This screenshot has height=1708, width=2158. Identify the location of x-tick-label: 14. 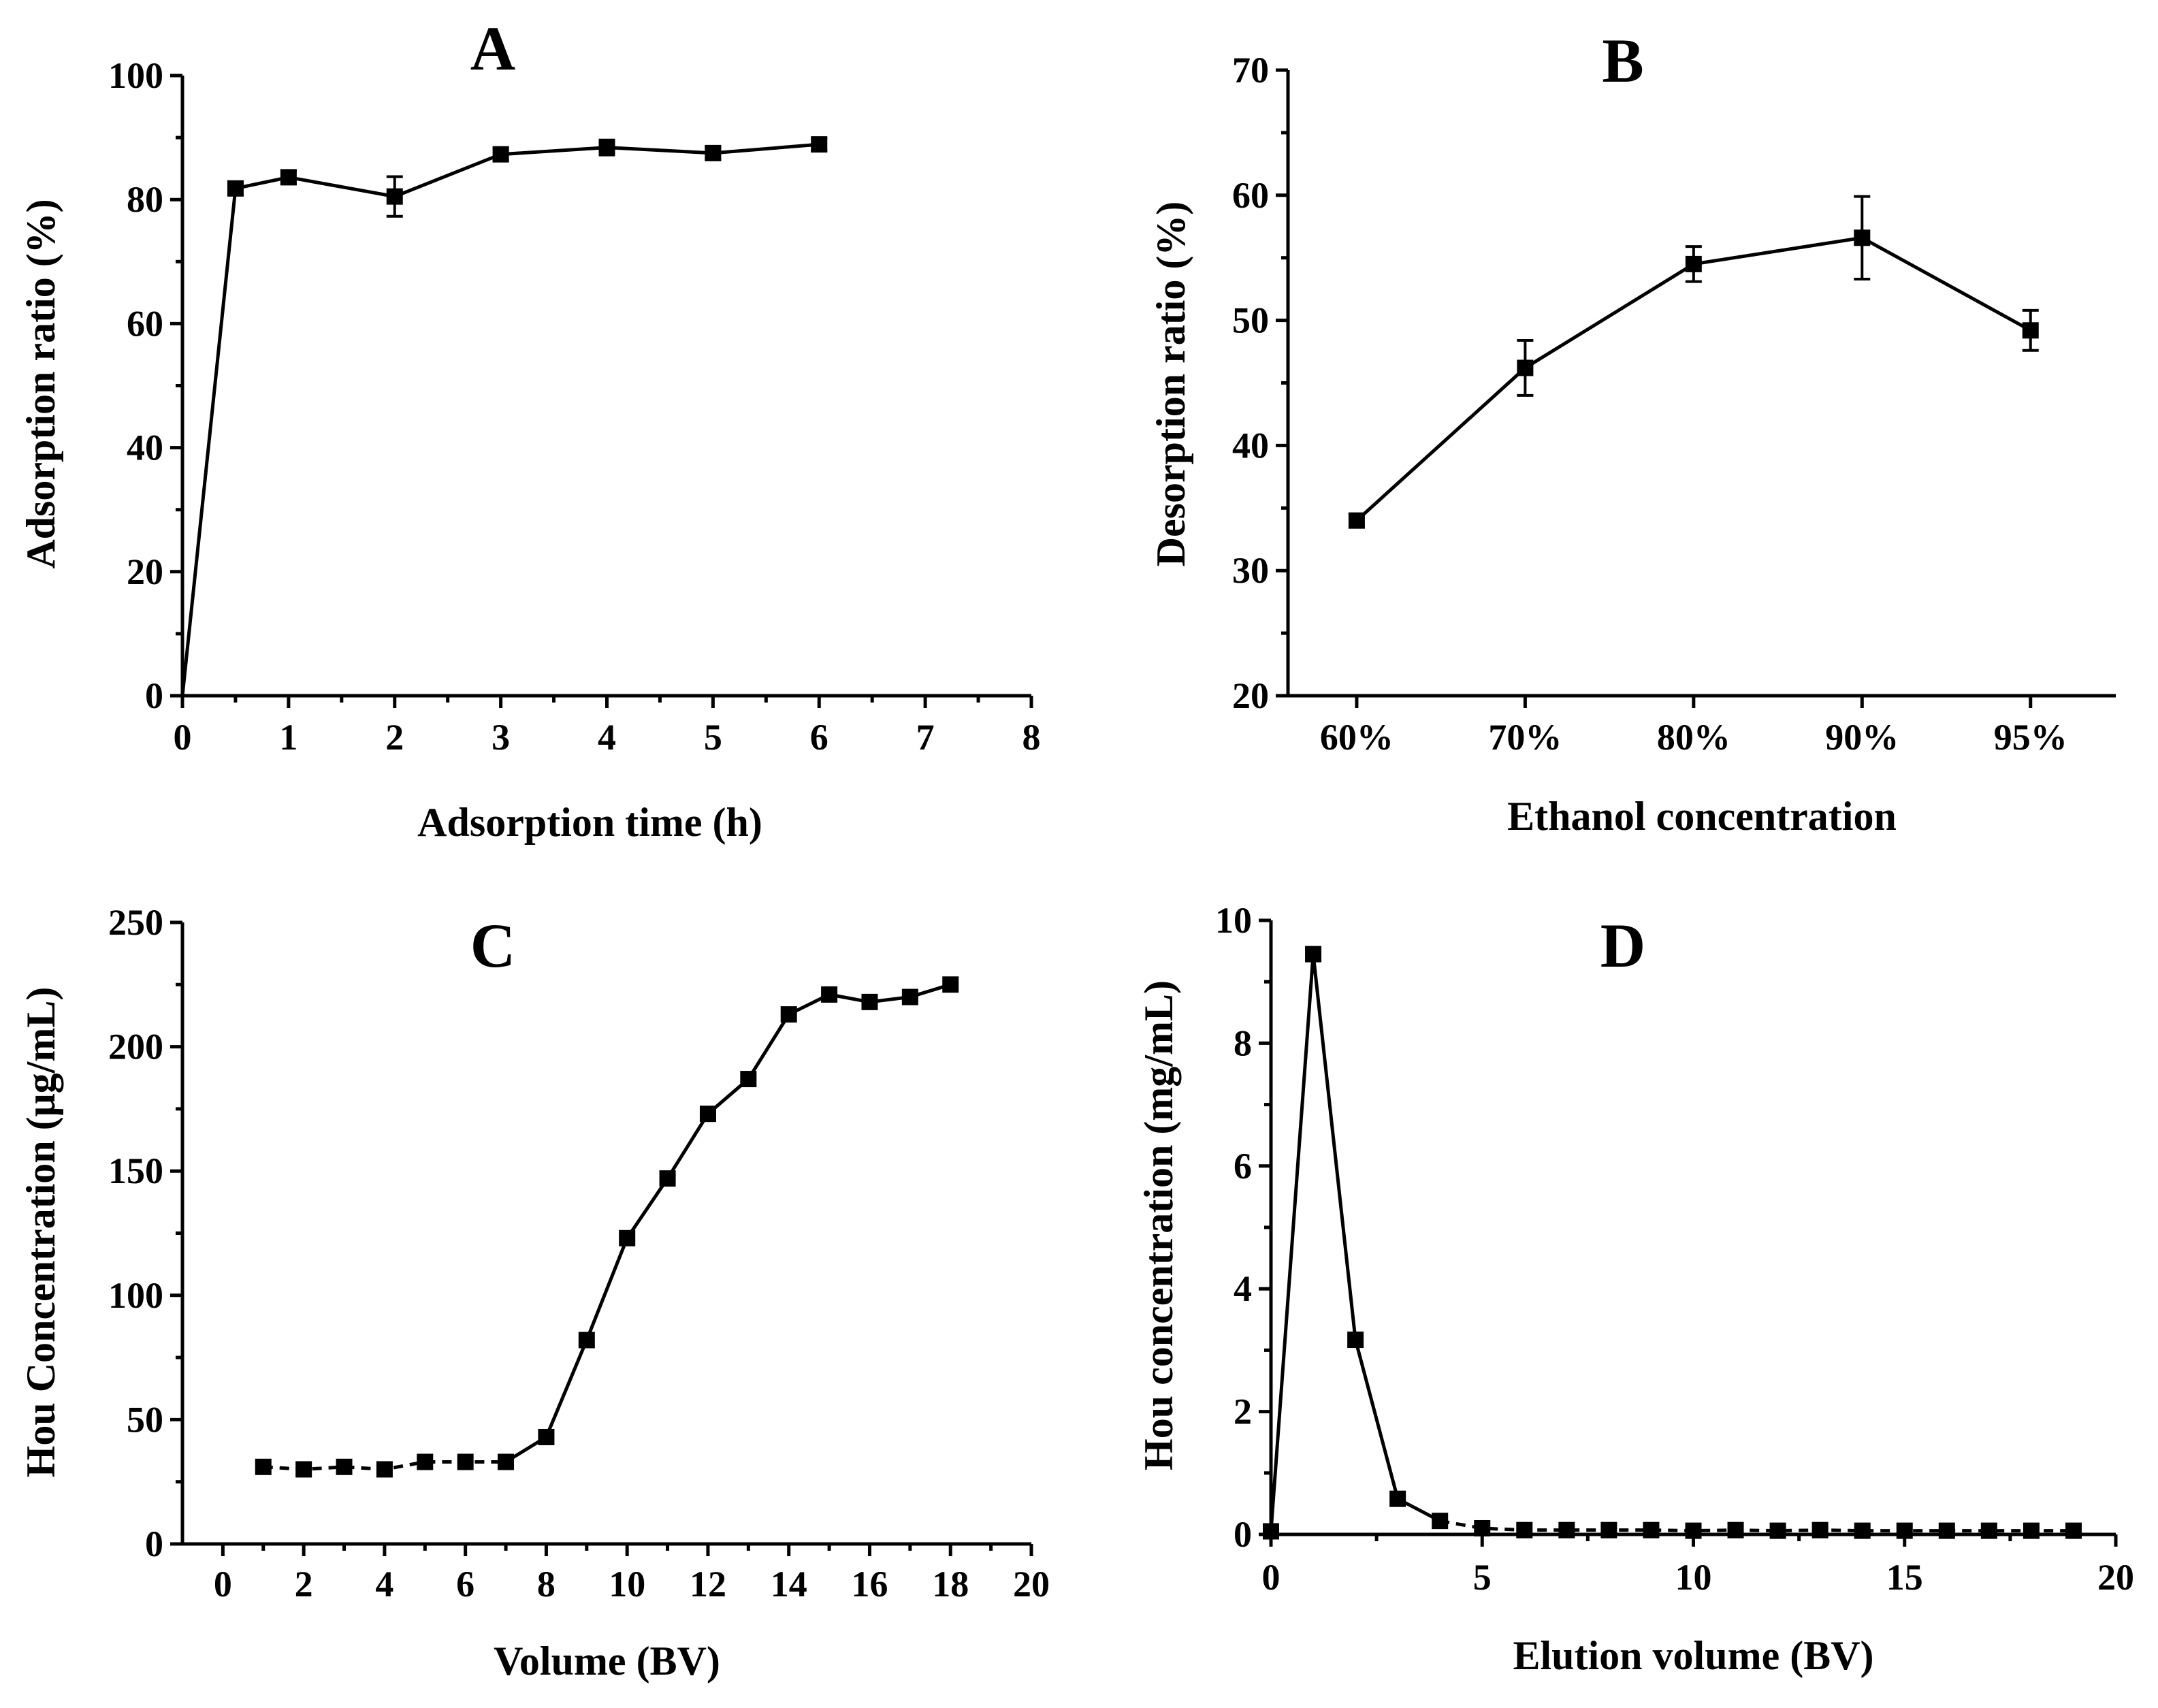
(789, 1584).